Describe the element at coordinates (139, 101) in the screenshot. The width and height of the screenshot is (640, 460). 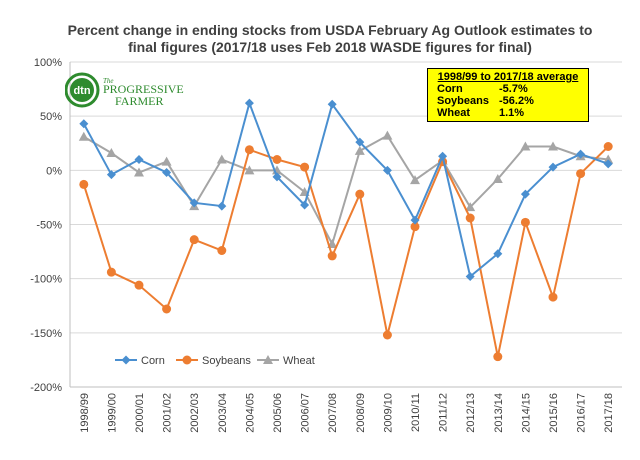
I see `svg-text: FARMER` at that location.